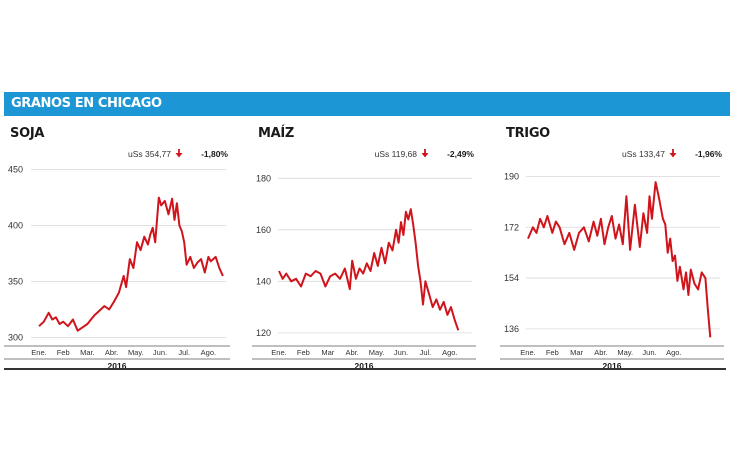 The height and width of the screenshot is (460, 730). Describe the element at coordinates (263, 230) in the screenshot. I see `y-tick-label: 160` at that location.